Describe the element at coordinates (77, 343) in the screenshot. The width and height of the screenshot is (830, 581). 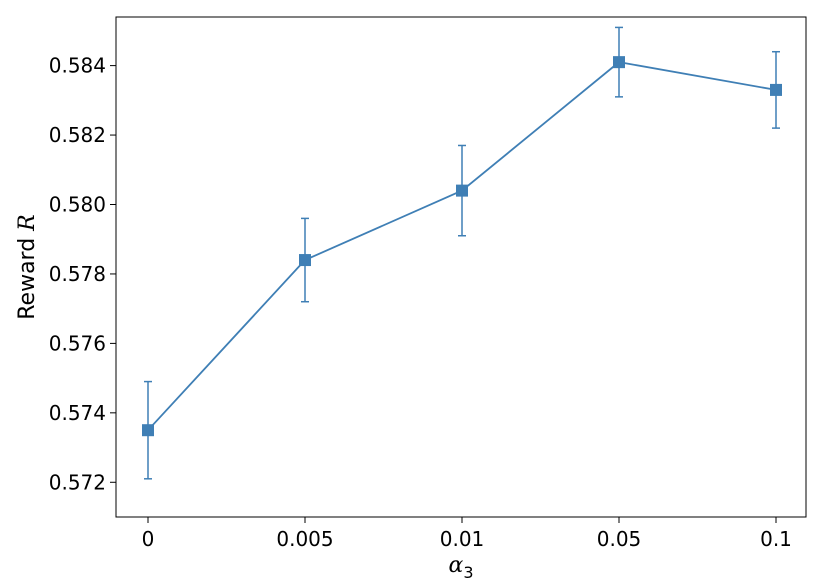
I see `y-tick-label: 0.576` at that location.